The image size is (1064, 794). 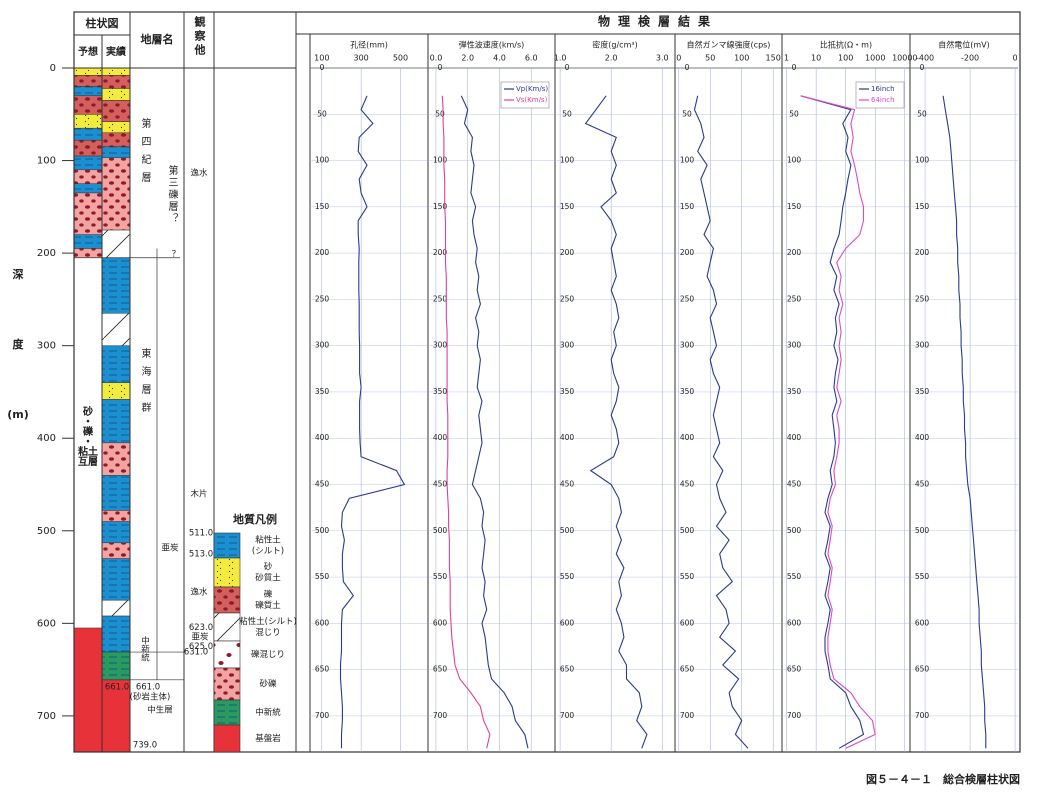 What do you see at coordinates (268, 684) in the screenshot?
I see `legend-label: 砂礫` at bounding box center [268, 684].